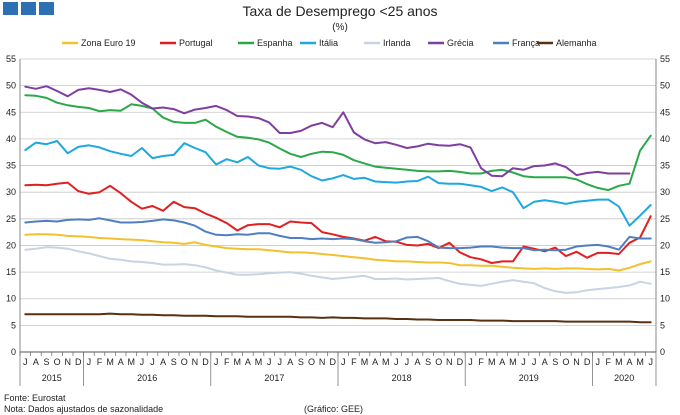 Image resolution: width=680 pixels, height=415 pixels. I want to click on x-month-label-5: D, so click(78, 362).